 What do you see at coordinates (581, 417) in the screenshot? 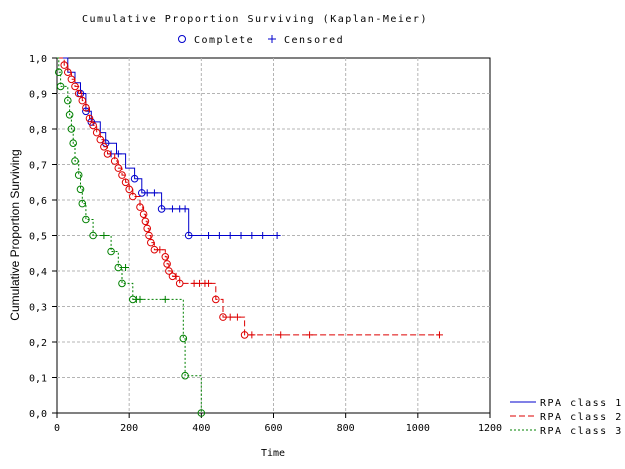
I see `legend-series-label: RPA class 2` at bounding box center [581, 417].